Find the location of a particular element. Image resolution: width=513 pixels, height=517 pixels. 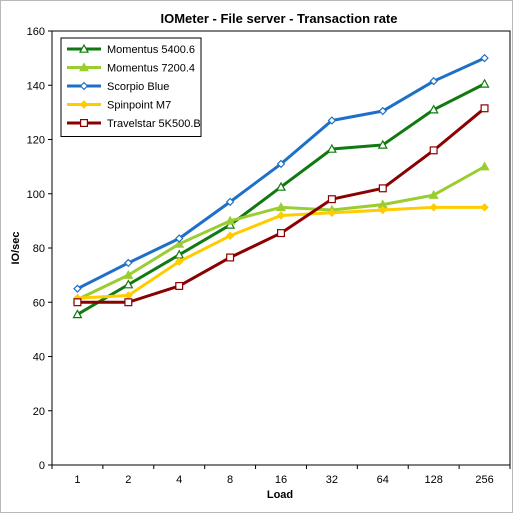

legend-item: Momentus 7200.4 is located at coordinates (131, 68).